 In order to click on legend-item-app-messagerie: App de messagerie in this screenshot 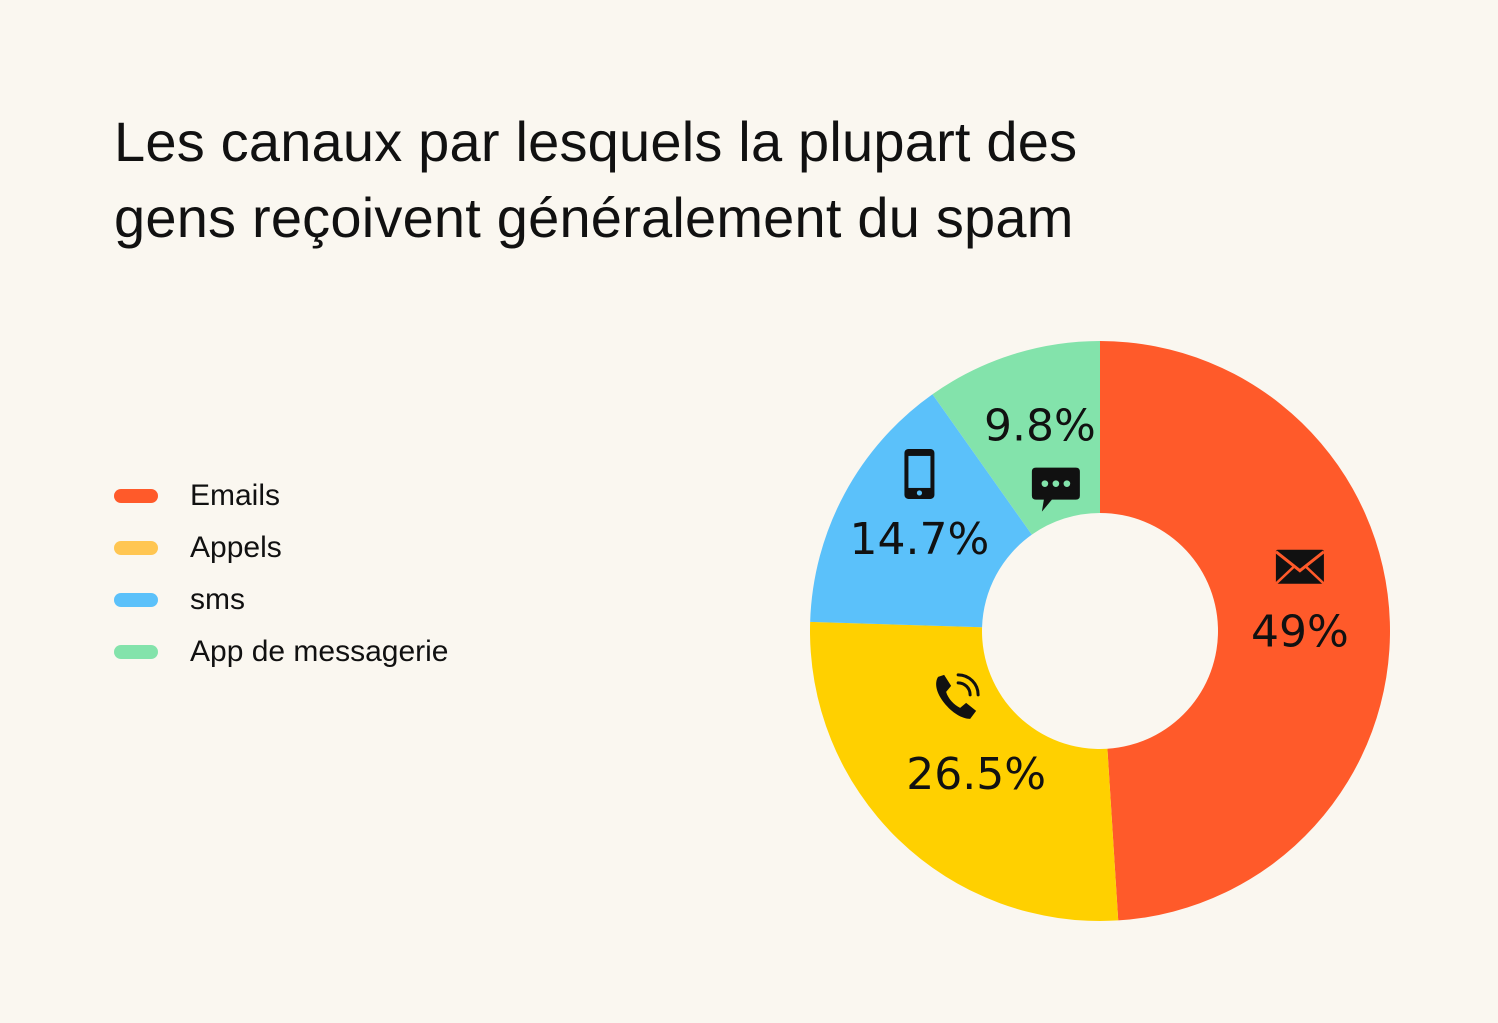, I will do `click(281, 652)`.